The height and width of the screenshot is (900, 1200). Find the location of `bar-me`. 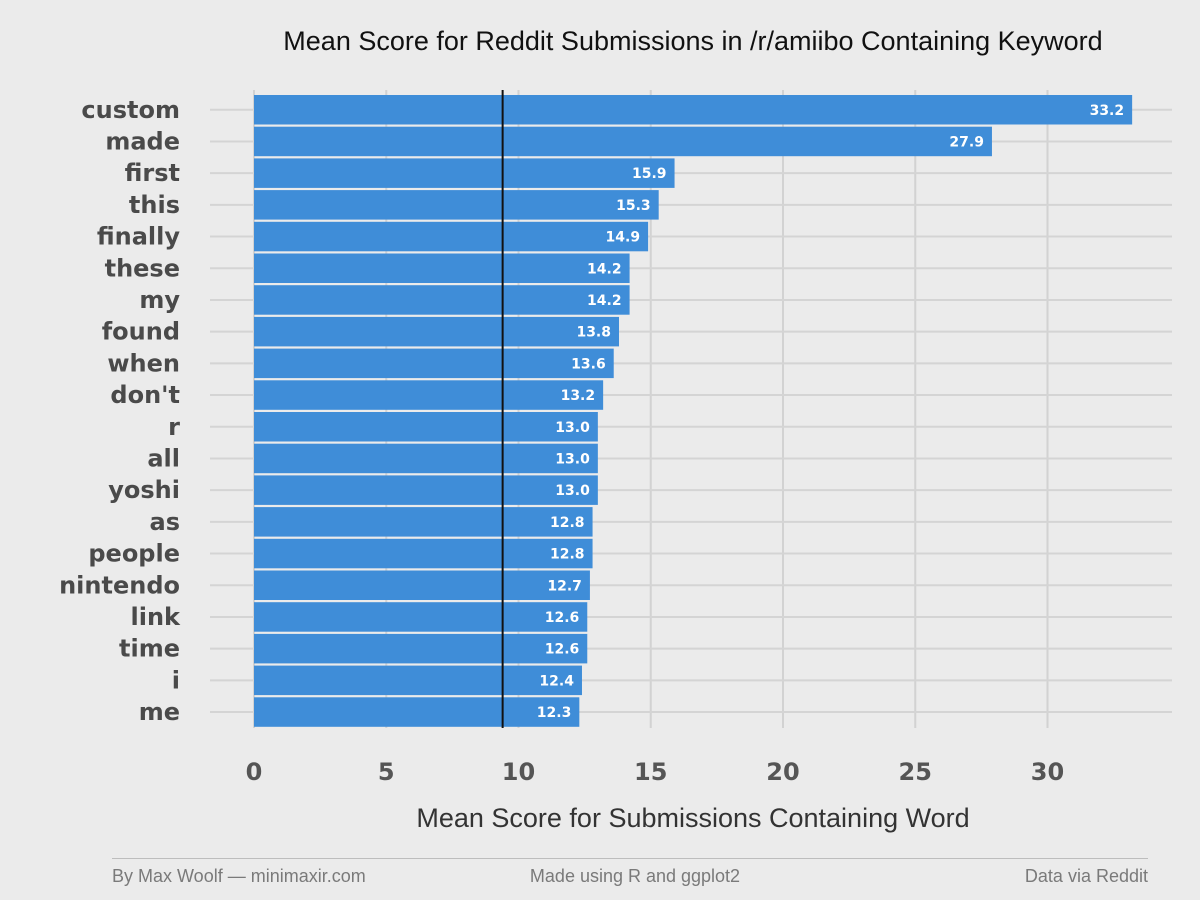

bar-me is located at coordinates (417, 712).